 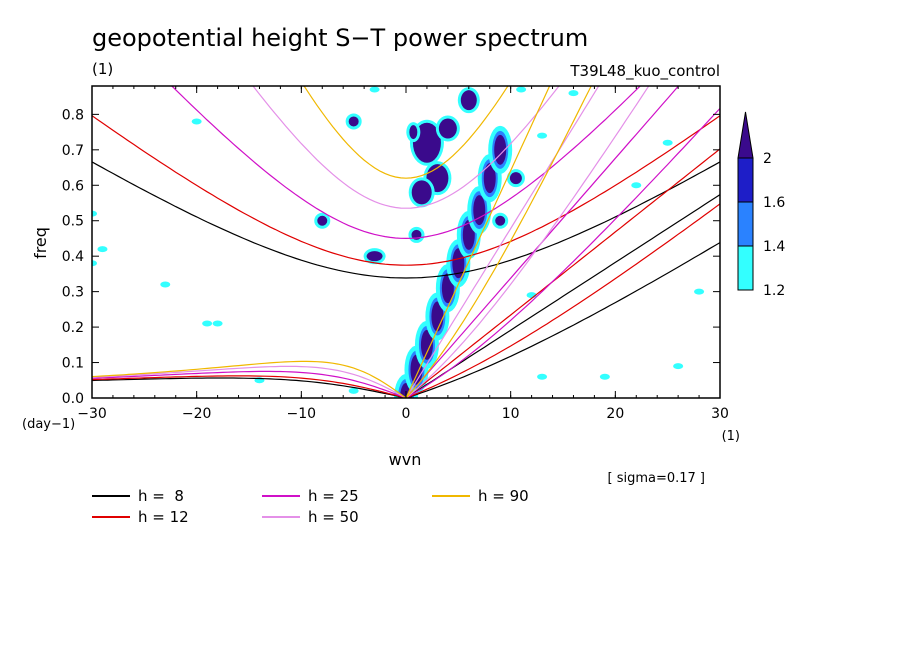 What do you see at coordinates (73, 186) in the screenshot?
I see `y-tick-label: 0.6` at bounding box center [73, 186].